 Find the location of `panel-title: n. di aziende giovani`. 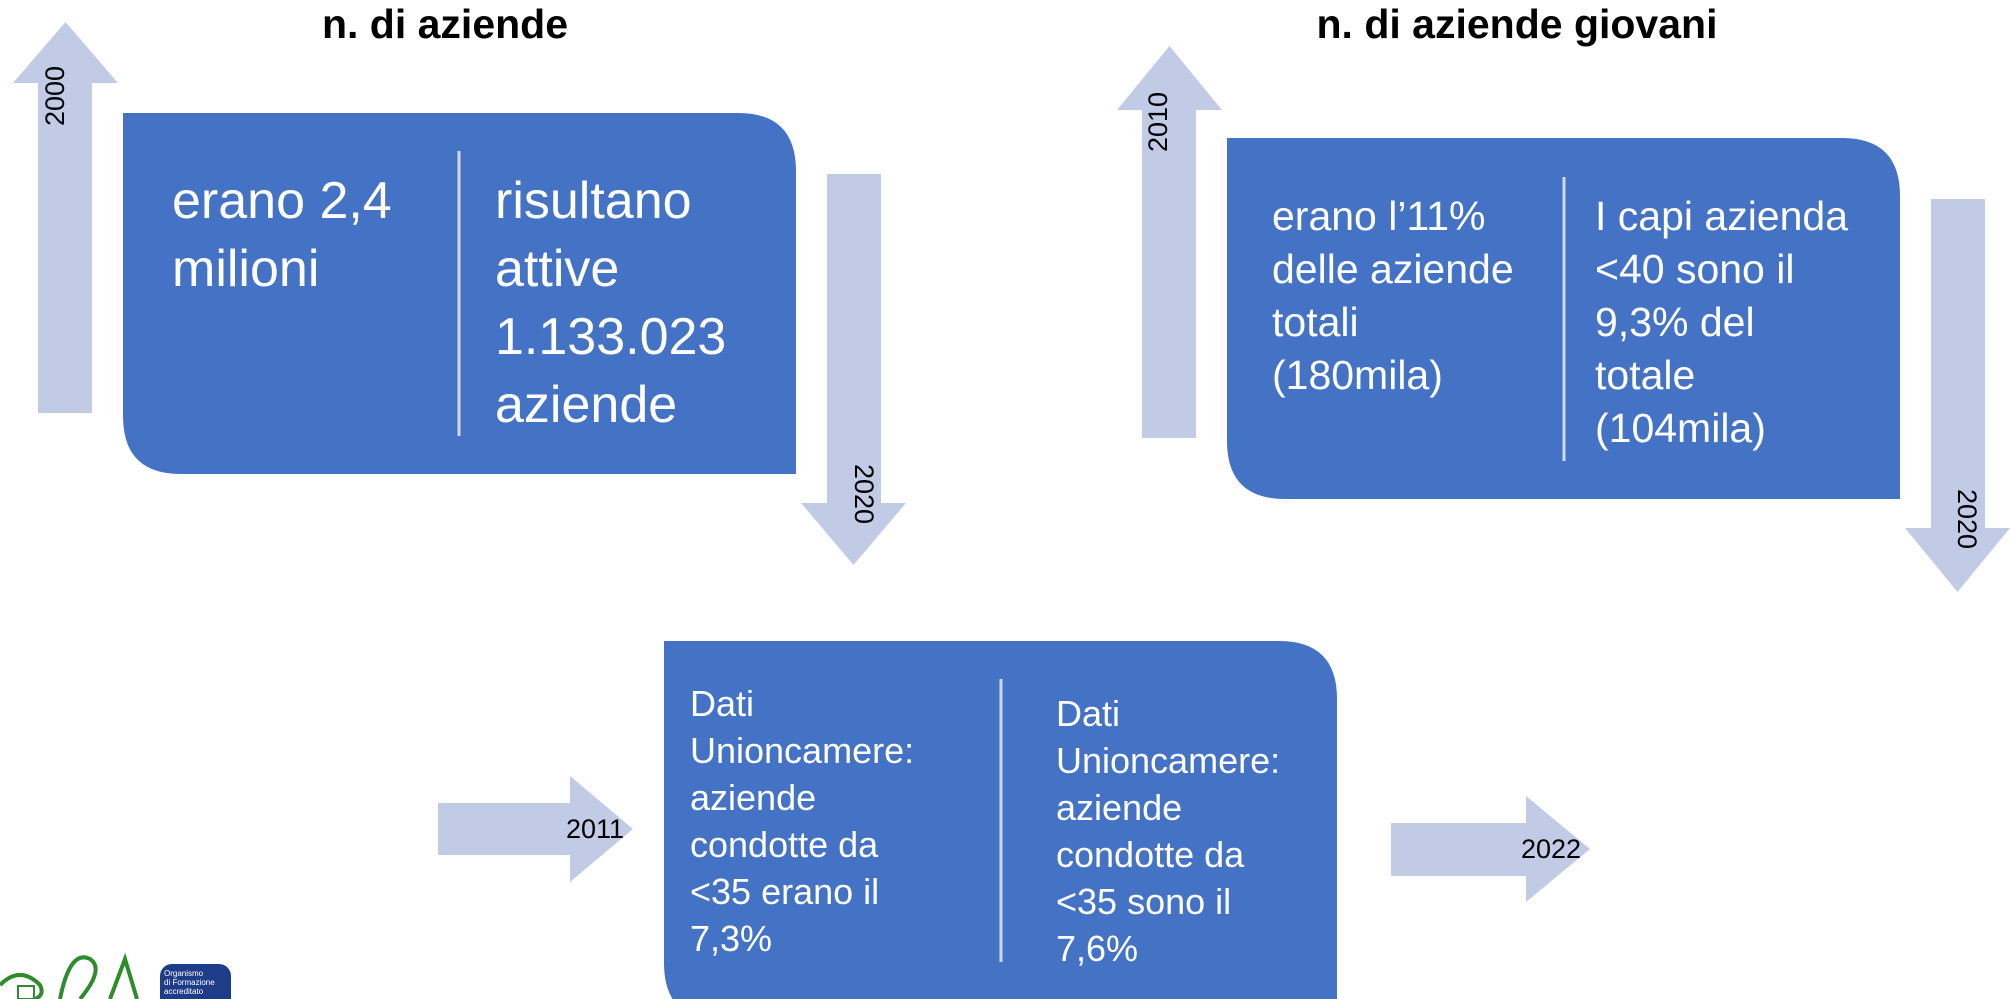

panel-title: n. di aziende giovani is located at coordinates (1517, 24).